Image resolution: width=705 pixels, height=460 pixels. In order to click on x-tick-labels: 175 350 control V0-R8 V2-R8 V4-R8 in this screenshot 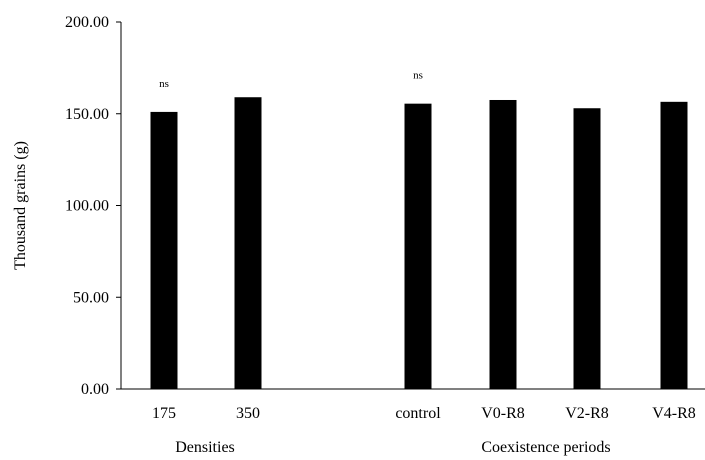, I will do `click(424, 413)`.